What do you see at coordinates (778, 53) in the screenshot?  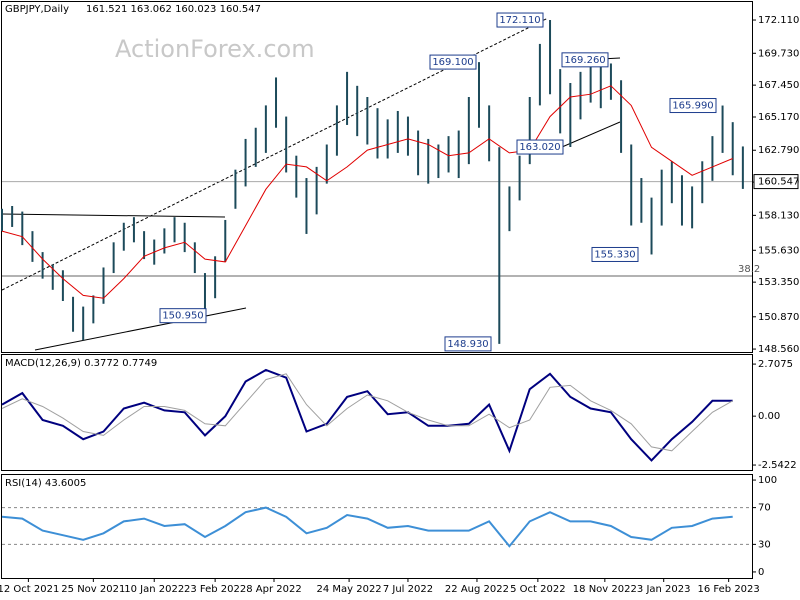 I see `y-tick-label: 169.730` at bounding box center [778, 53].